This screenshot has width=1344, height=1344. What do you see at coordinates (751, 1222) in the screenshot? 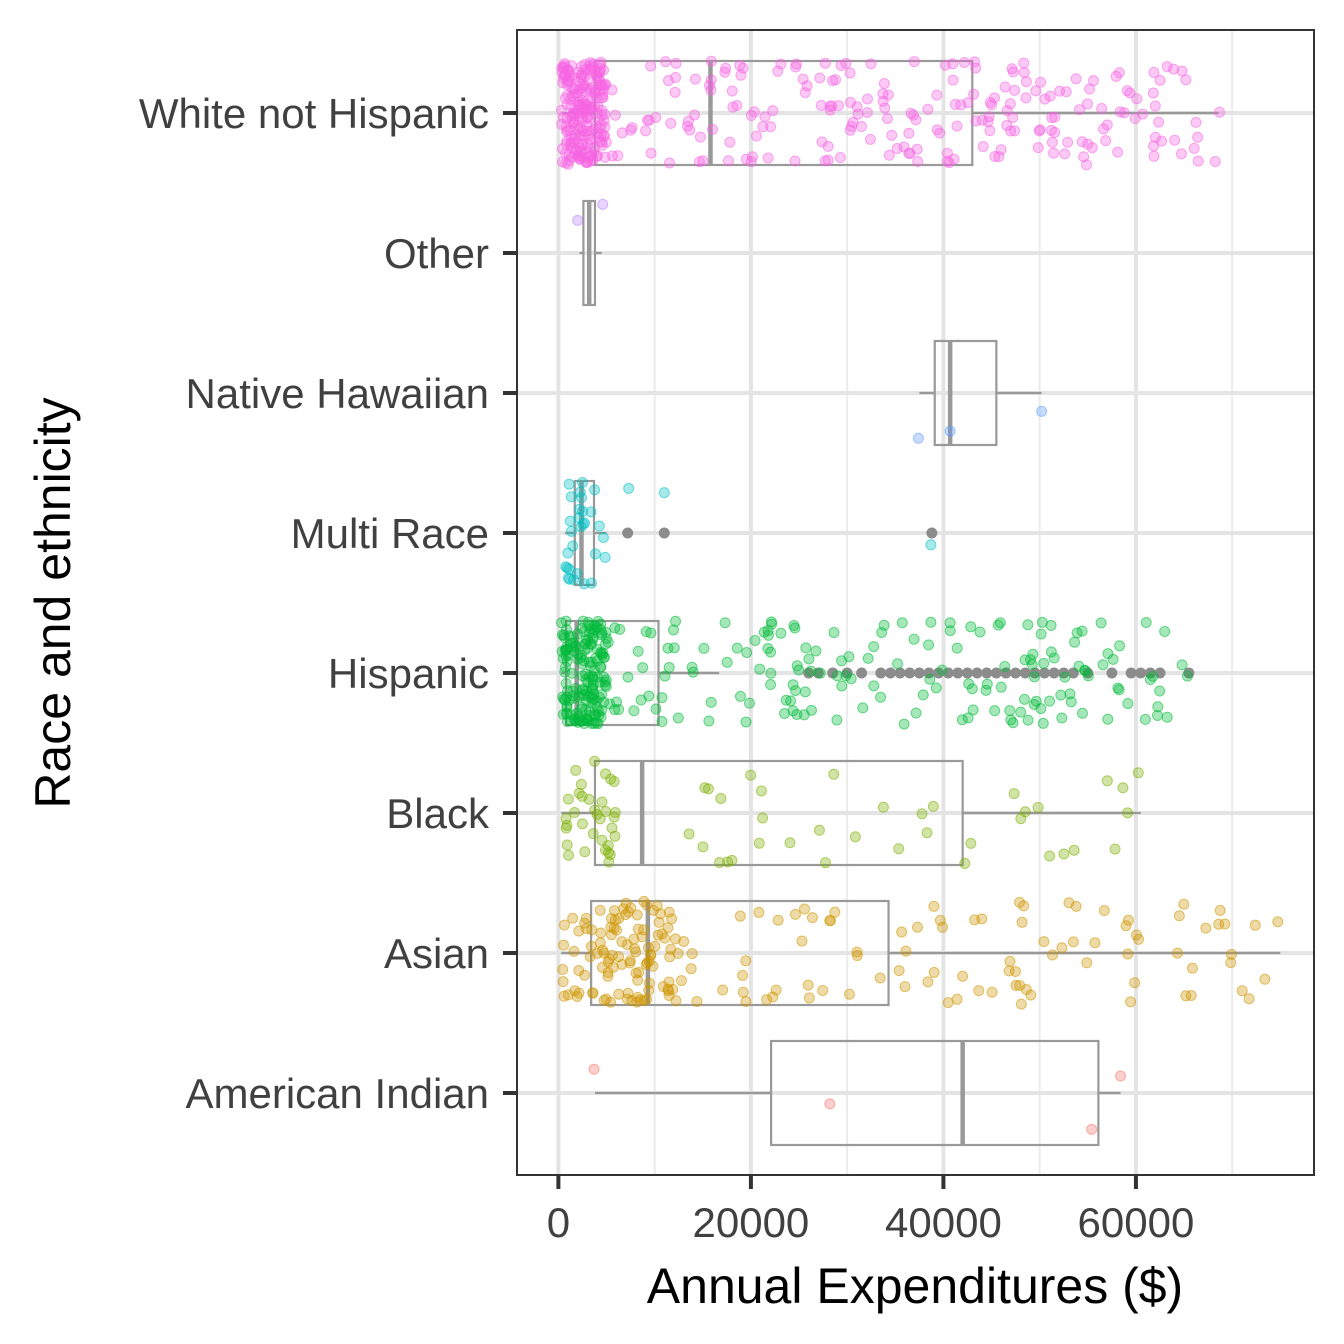
I see `x-tick-label: 20000` at bounding box center [751, 1222].